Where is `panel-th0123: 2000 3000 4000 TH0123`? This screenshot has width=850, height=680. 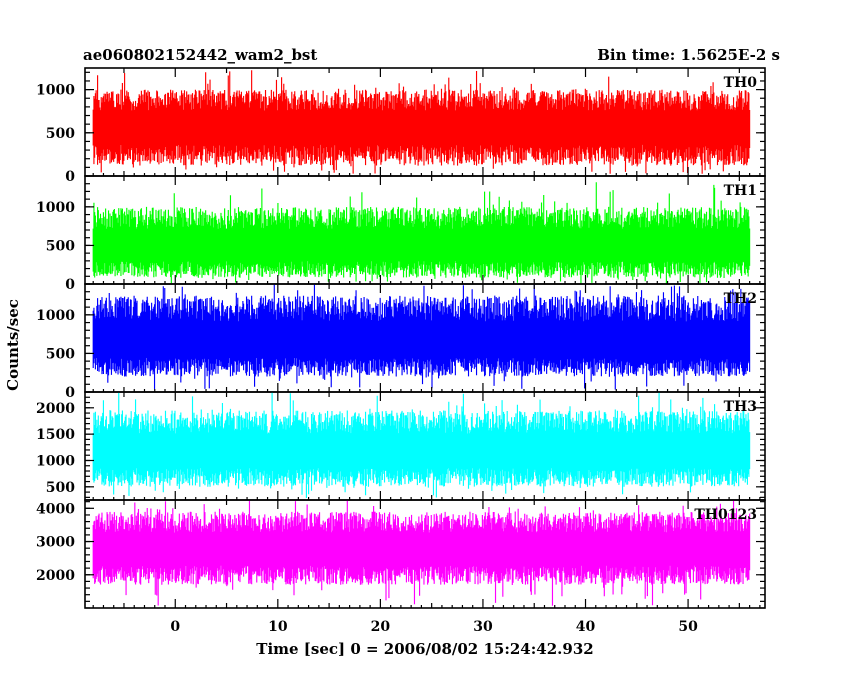
panel-th0123: 2000 3000 4000 TH0123 is located at coordinates (401, 554).